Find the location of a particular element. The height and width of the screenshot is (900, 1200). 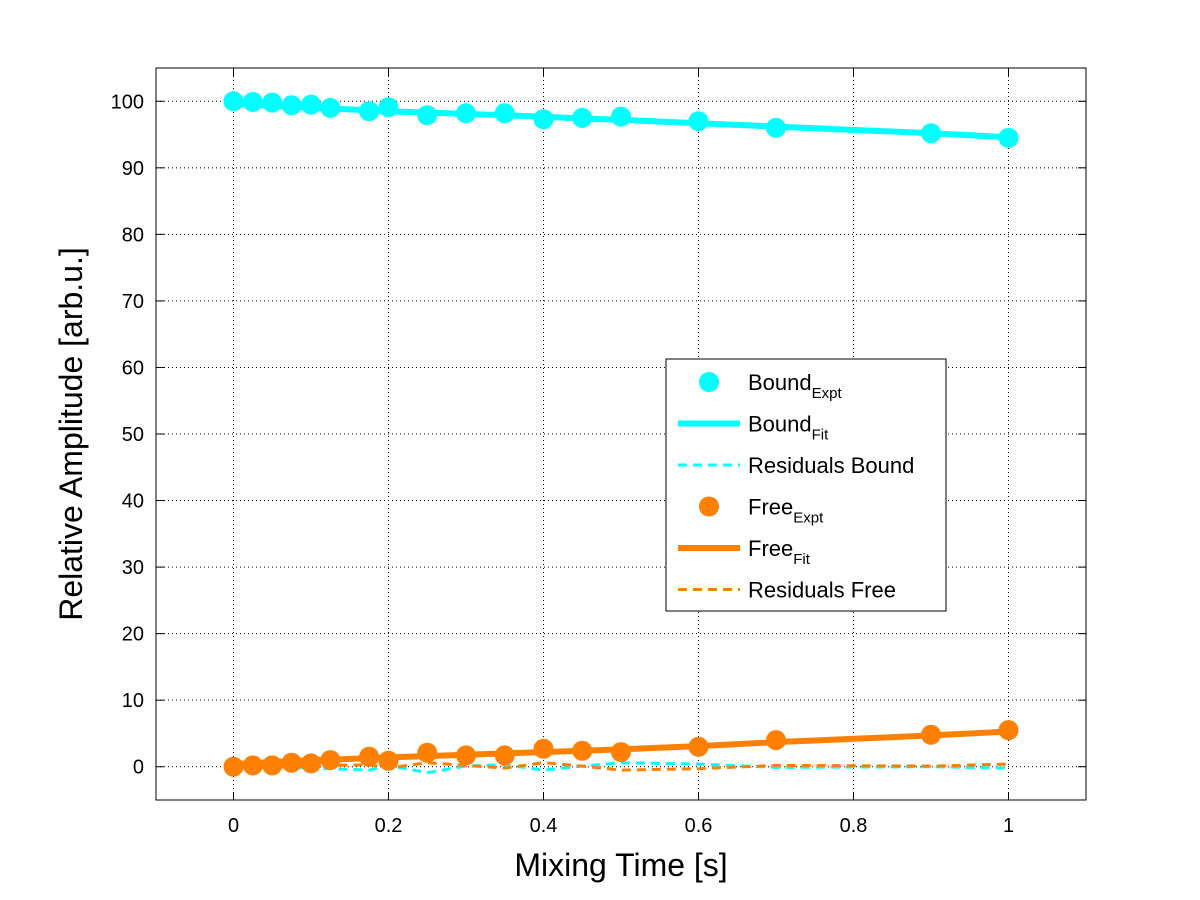

y-tick-label: 30 is located at coordinates (133, 568).